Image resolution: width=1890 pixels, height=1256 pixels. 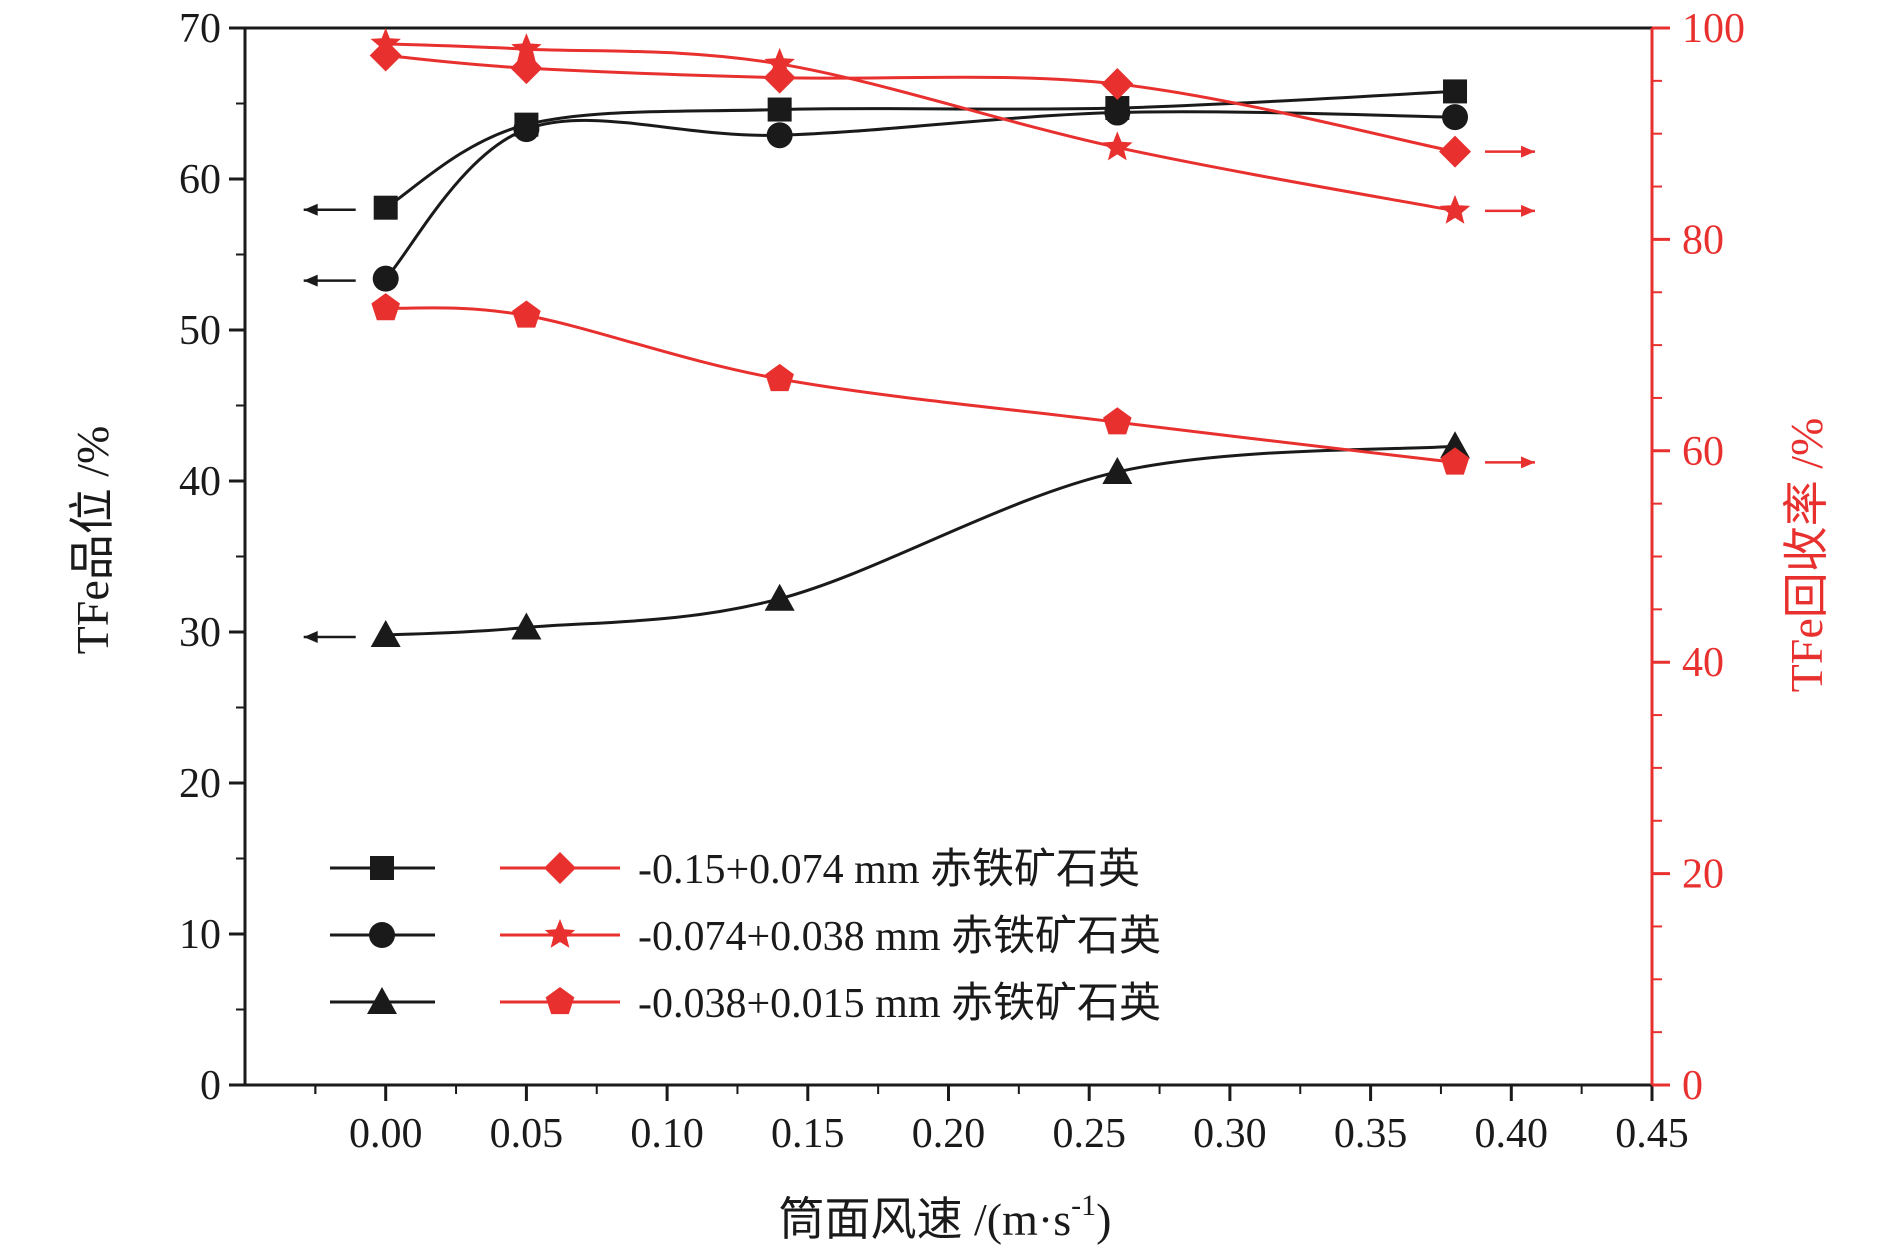 What do you see at coordinates (1692, 1086) in the screenshot?
I see `y-right-tick-label: 0` at bounding box center [1692, 1086].